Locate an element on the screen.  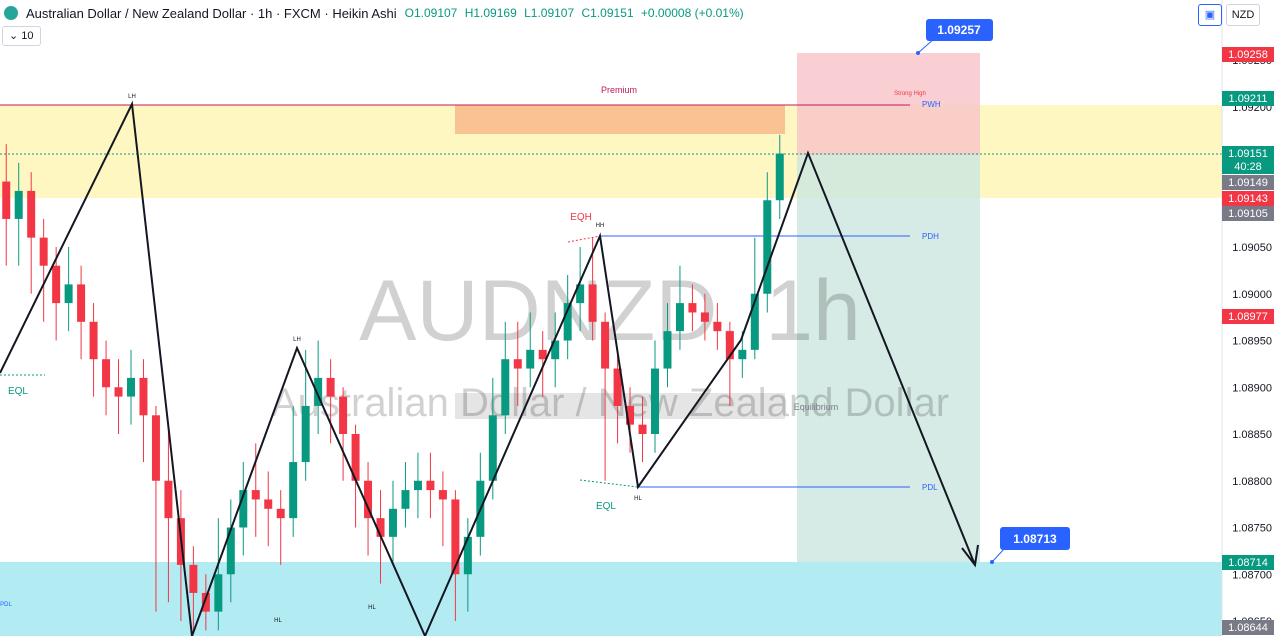
status-badge is located at coordinates (11, 13).